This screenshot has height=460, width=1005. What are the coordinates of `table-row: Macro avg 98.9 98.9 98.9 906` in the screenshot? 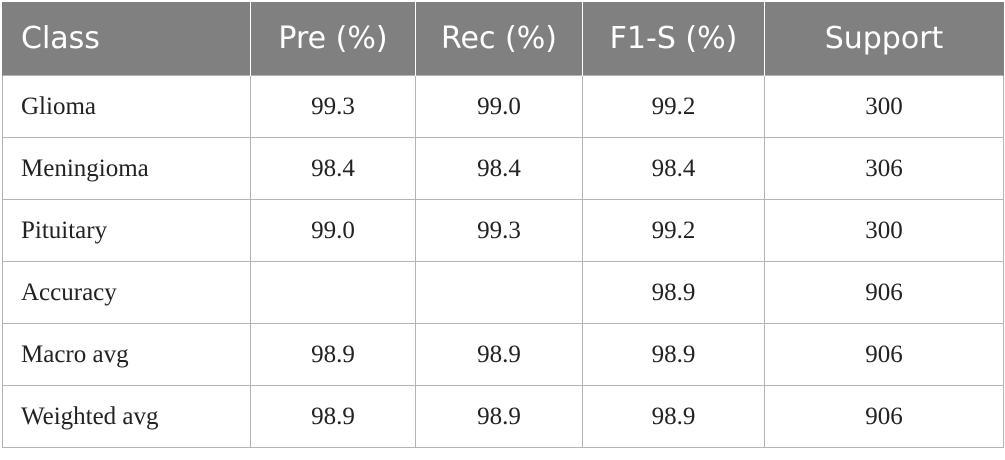 It's located at (503, 354).